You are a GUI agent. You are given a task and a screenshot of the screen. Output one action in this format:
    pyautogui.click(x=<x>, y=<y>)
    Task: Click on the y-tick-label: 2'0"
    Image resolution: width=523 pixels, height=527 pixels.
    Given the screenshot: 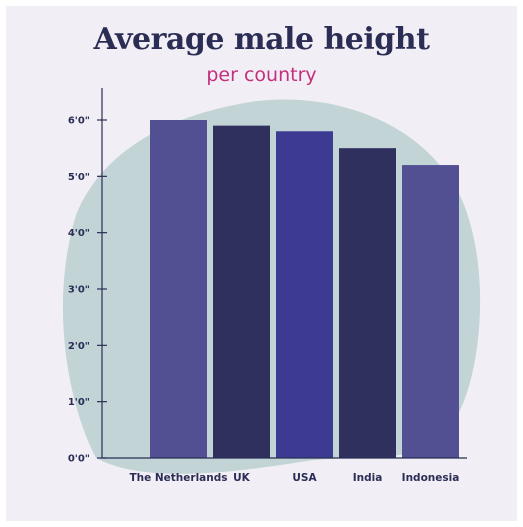 What is the action you would take?
    pyautogui.click(x=79, y=346)
    